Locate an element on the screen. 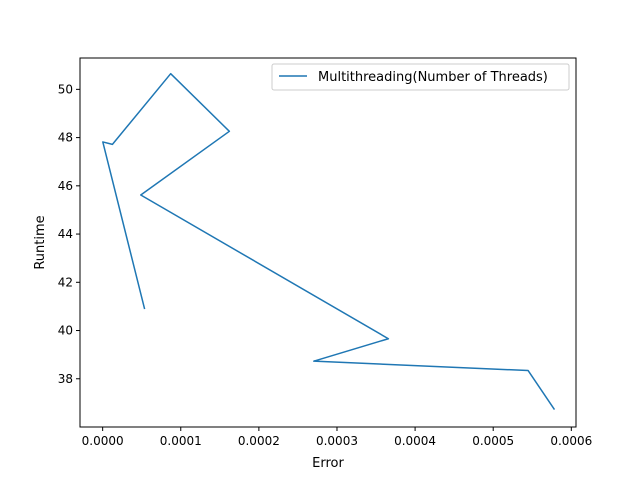 The width and height of the screenshot is (640, 484). x-tick-label: 0.0001 is located at coordinates (181, 441).